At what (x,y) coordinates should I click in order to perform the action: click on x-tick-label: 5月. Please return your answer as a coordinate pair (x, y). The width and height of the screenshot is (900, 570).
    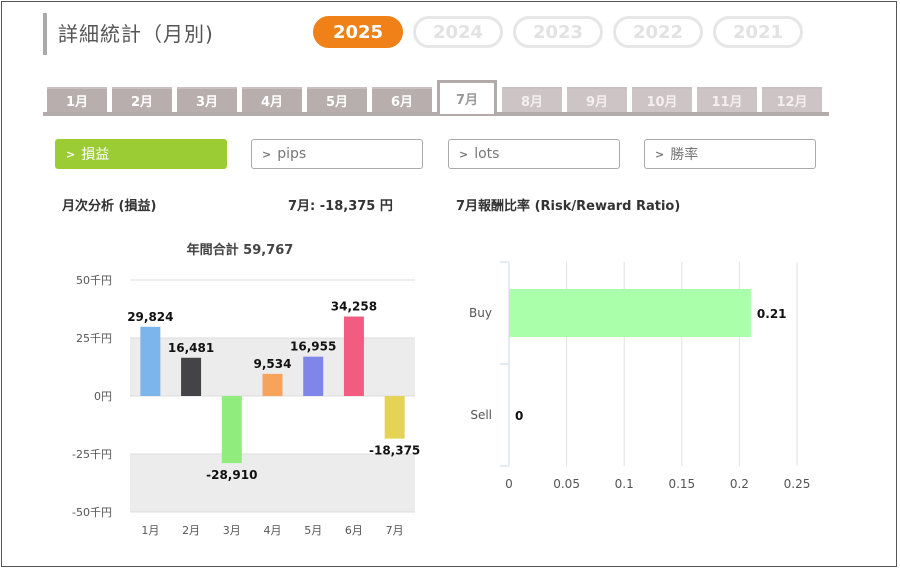
    Looking at the image, I should click on (313, 530).